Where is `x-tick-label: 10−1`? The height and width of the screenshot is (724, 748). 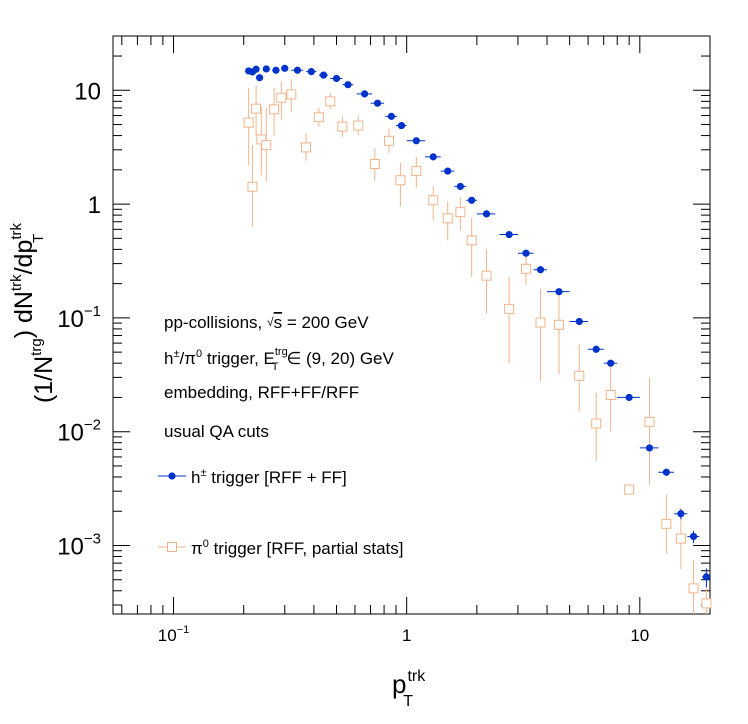
x-tick-label: 10−1 is located at coordinates (173, 634).